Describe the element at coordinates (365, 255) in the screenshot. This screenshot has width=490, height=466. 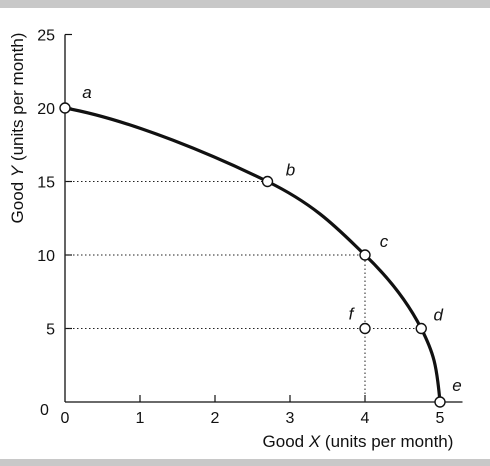
I see `data-point-c` at that location.